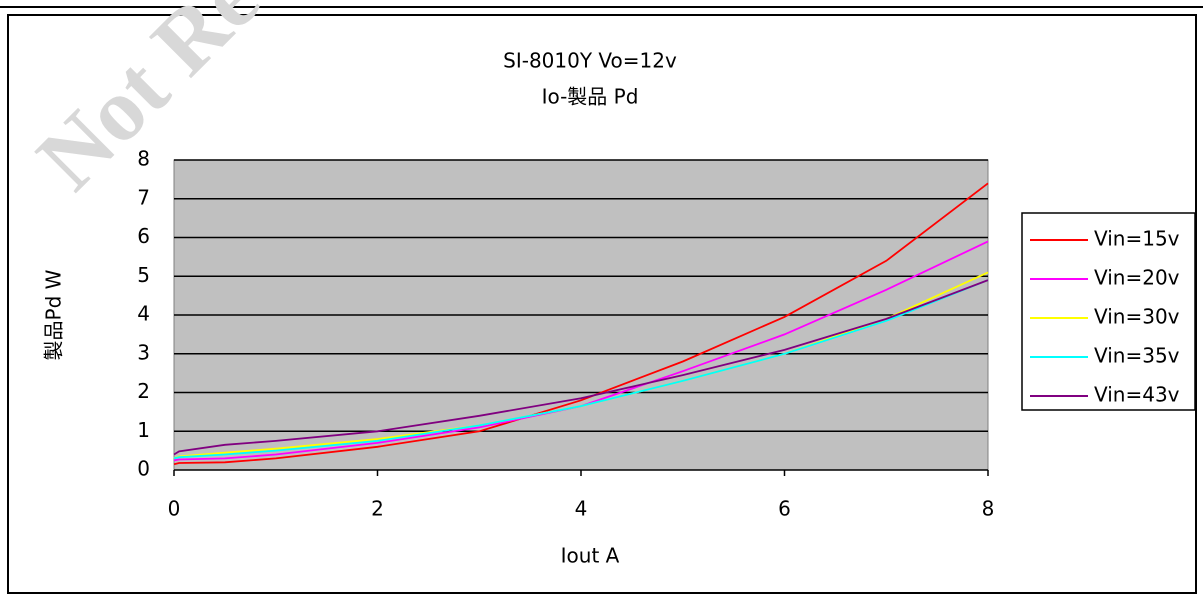 The width and height of the screenshot is (1203, 599). Describe the element at coordinates (590, 97) in the screenshot. I see `chart-subtitle: Io-製品 Pd` at that location.